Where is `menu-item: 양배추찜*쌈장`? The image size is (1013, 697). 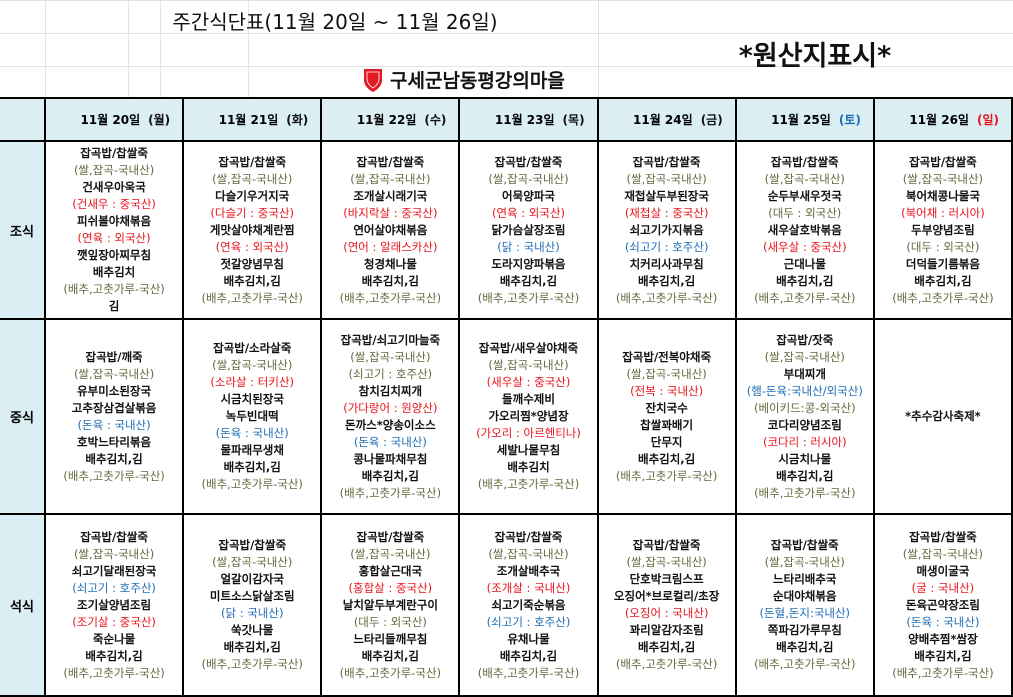 menu-item: 양배추찜*쌈장 is located at coordinates (943, 638).